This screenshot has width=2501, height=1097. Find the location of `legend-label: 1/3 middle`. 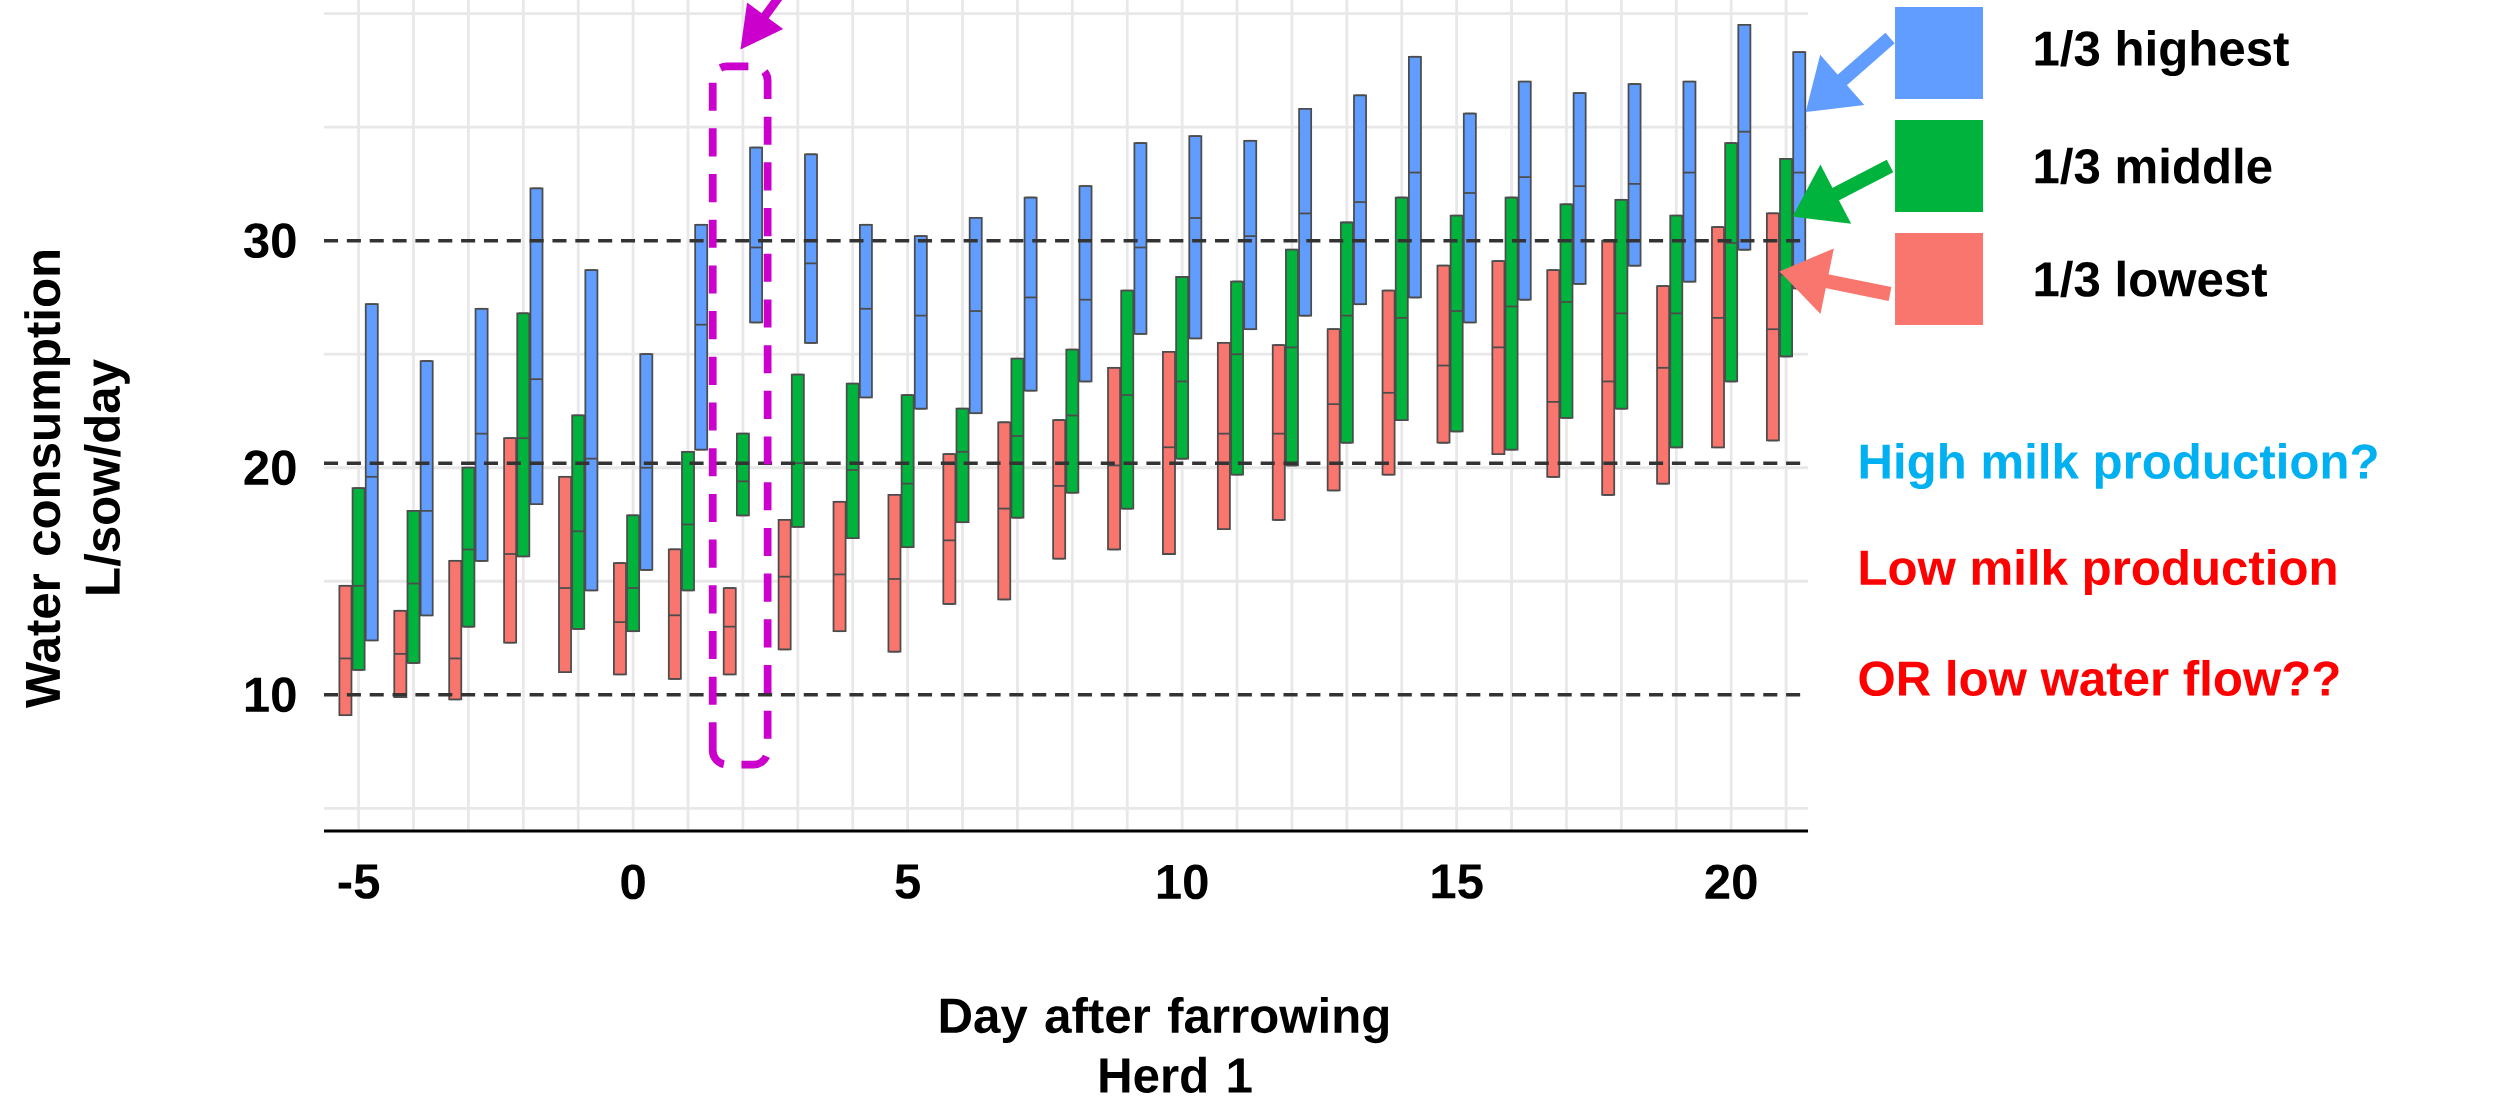

legend-label: 1/3 middle is located at coordinates (2153, 166).